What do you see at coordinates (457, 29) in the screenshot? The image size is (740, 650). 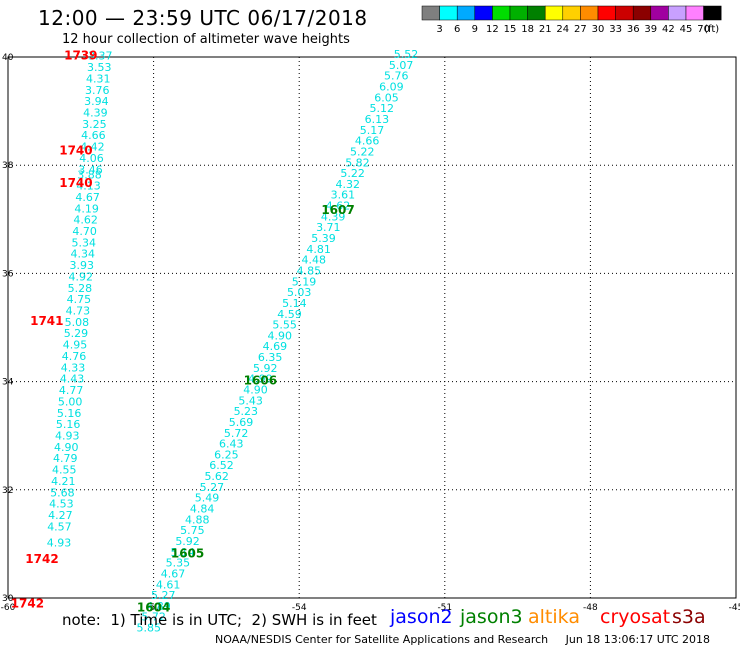 I see `colorbar-tick-label: 6` at bounding box center [457, 29].